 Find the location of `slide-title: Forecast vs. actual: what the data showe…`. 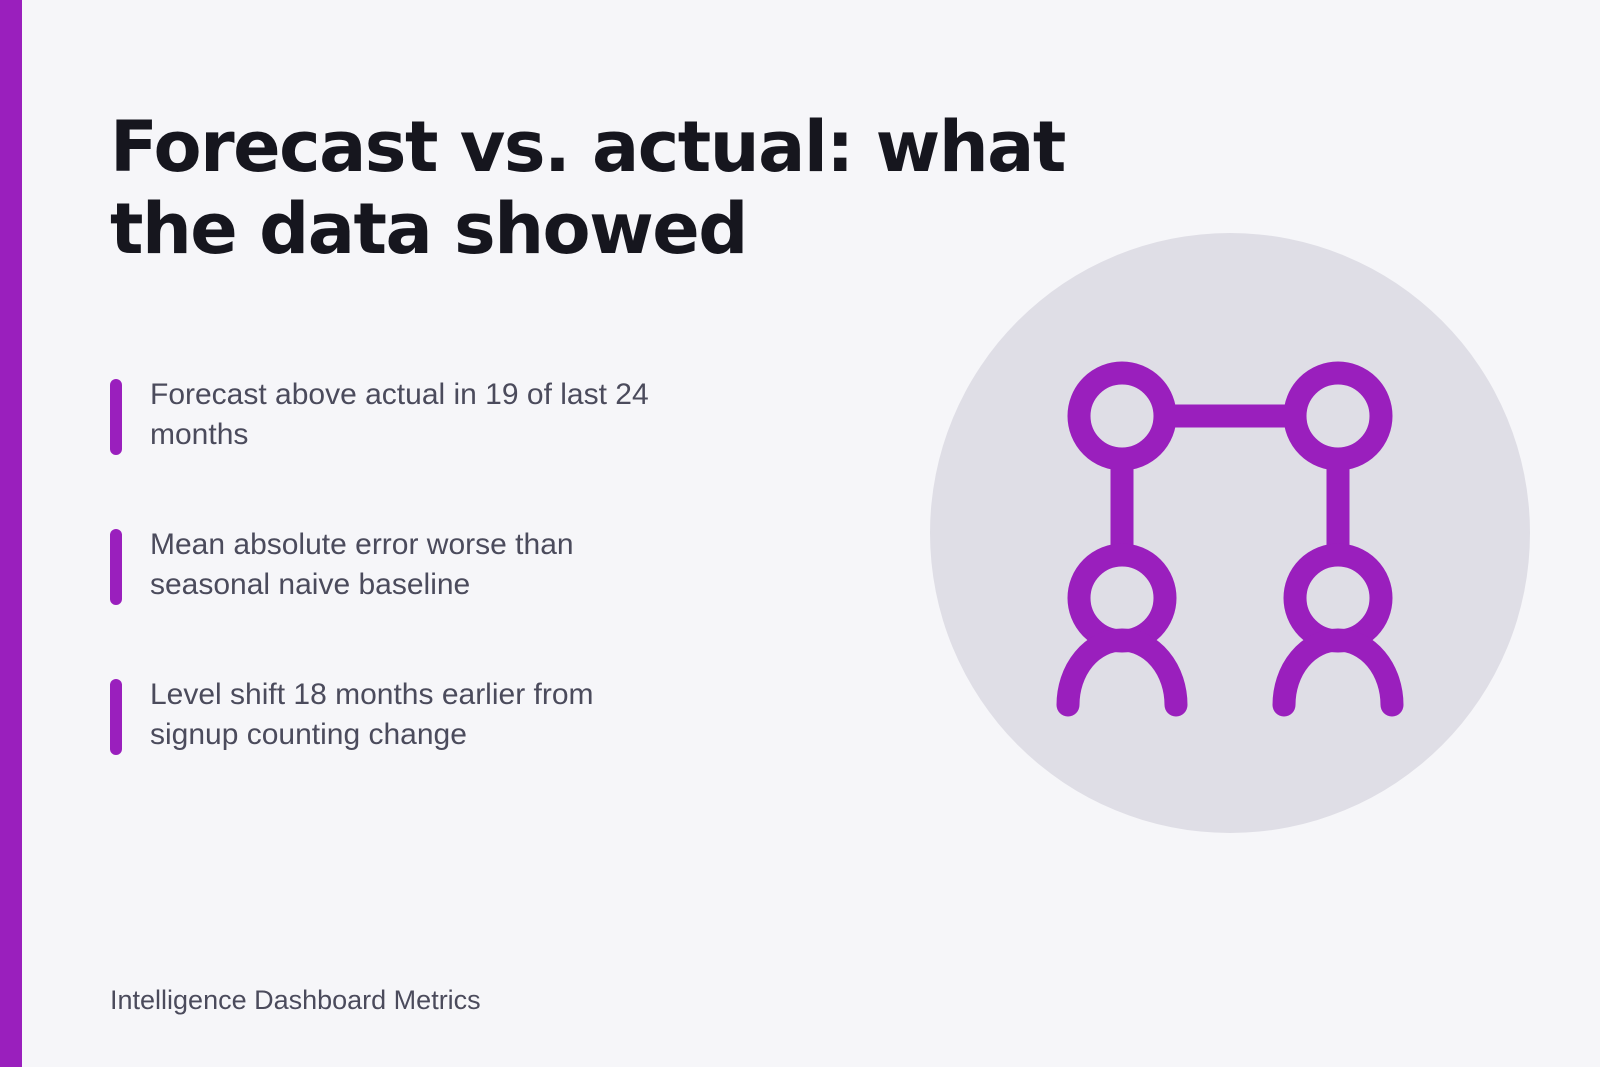

slide-title: Forecast vs. actual: what the data showe… is located at coordinates (588, 188).